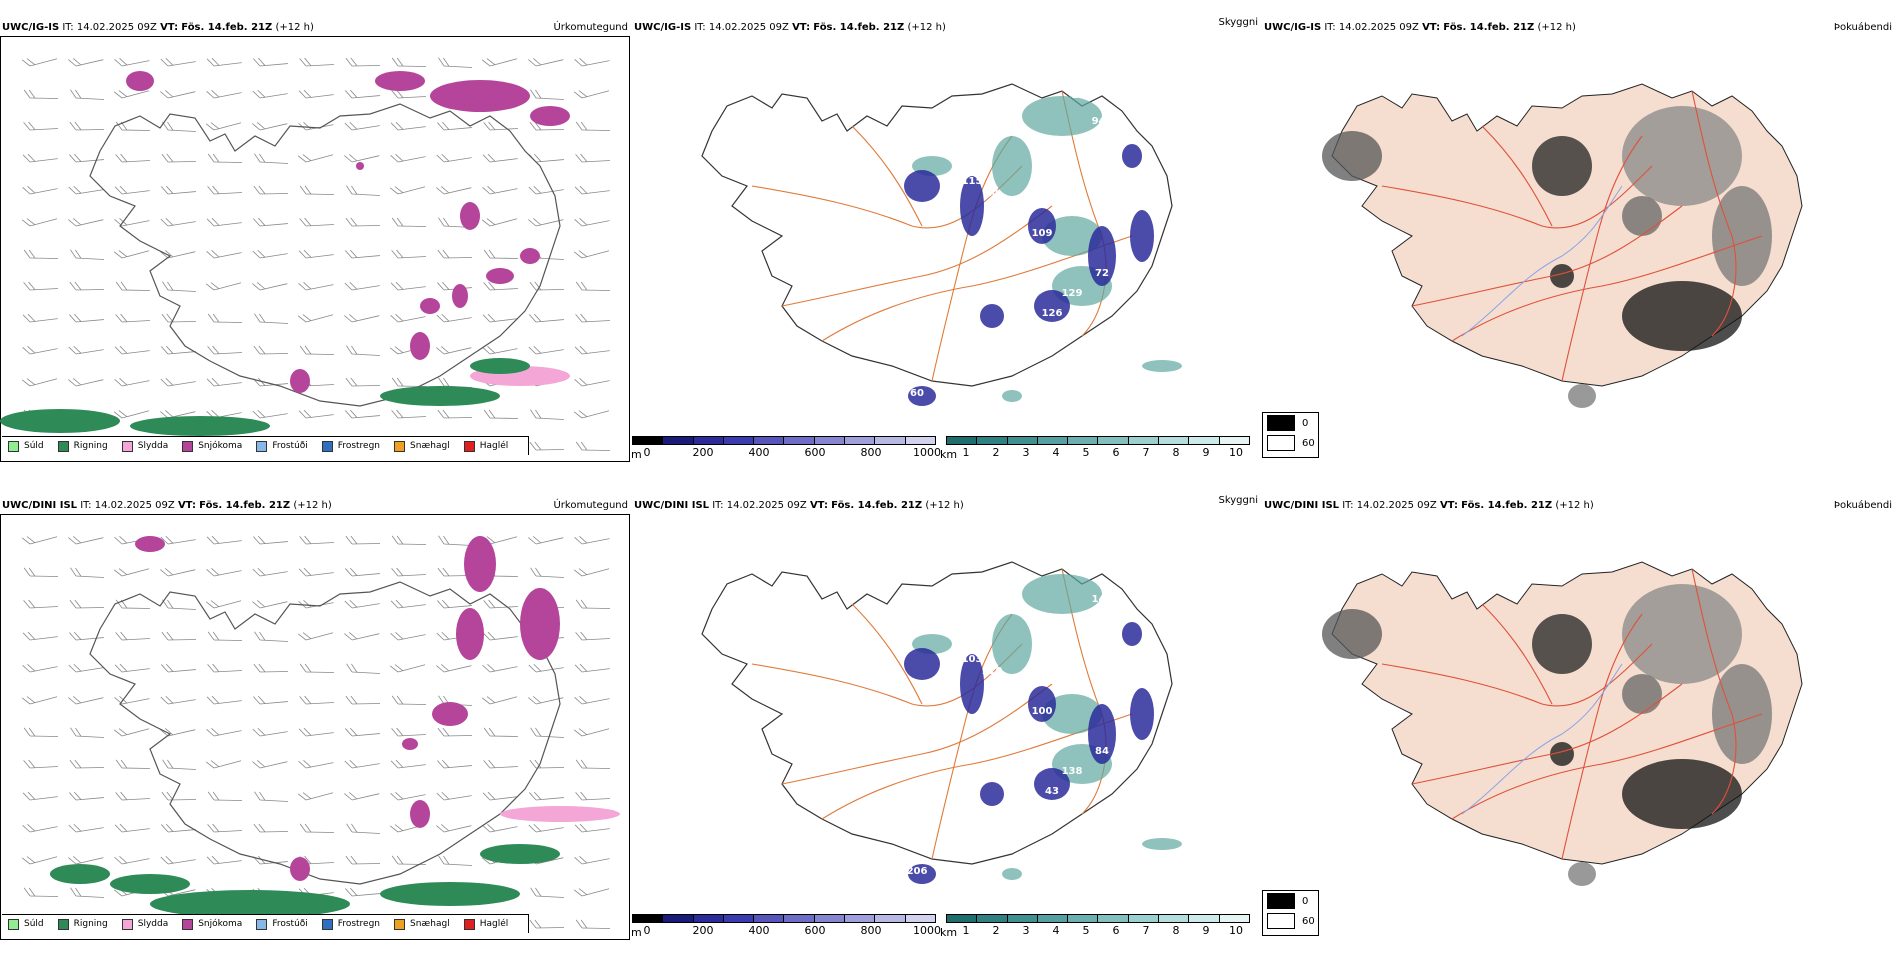 Image resolution: width=1900 pixels, height=953 pixels. What do you see at coordinates (109, 27) in the screenshot?
I see `init-time: IT: 14.02.2025 09Z` at bounding box center [109, 27].